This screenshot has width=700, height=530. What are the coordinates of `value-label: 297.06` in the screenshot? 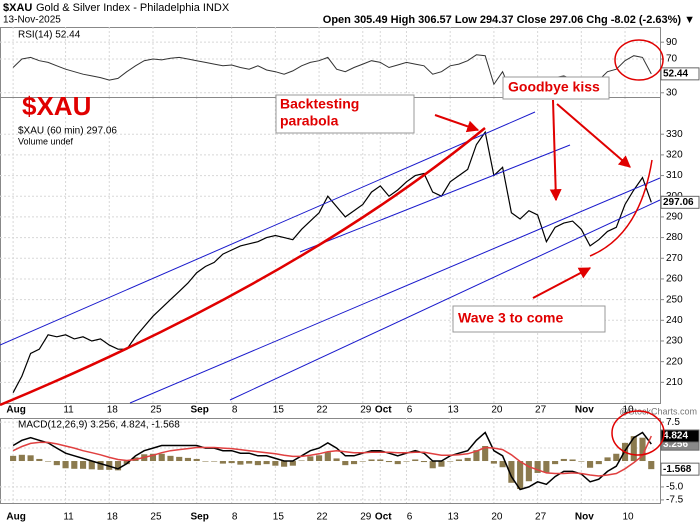 It's located at (678, 202).